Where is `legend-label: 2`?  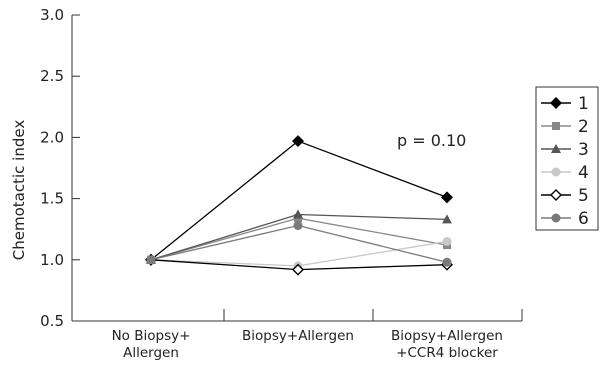 legend-label: 2 is located at coordinates (583, 127).